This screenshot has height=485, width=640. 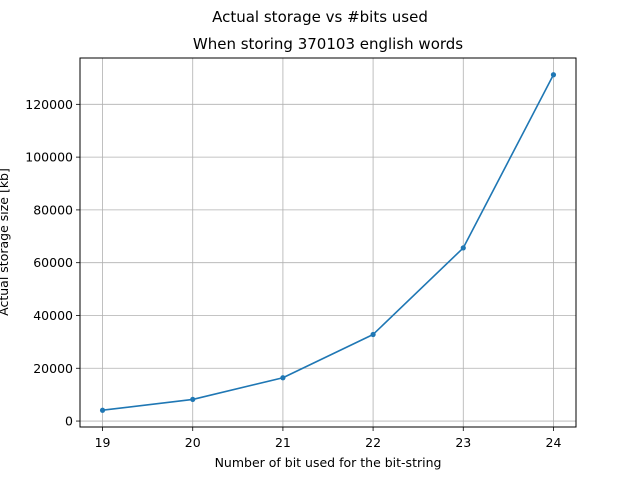 I want to click on x-tick-label: 20, so click(x=193, y=442).